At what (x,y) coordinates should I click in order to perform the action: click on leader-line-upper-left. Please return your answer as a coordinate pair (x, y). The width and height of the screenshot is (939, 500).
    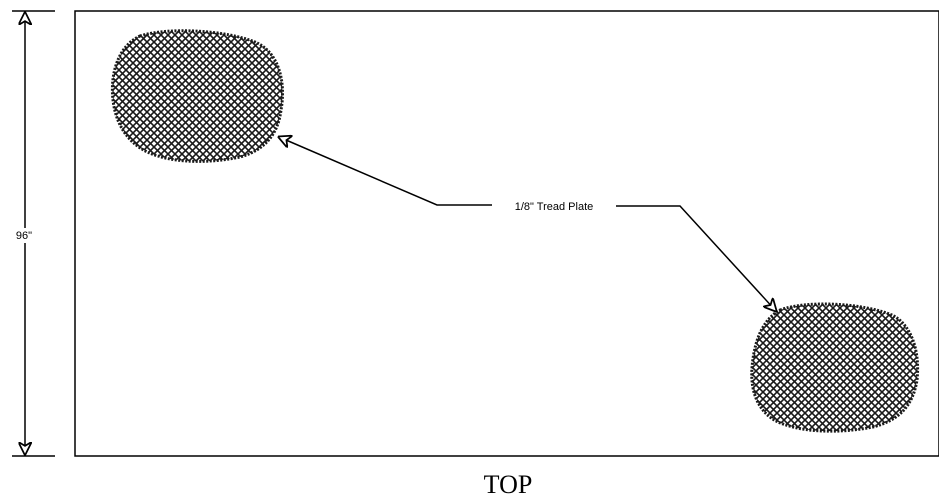
    Looking at the image, I should click on (385, 171).